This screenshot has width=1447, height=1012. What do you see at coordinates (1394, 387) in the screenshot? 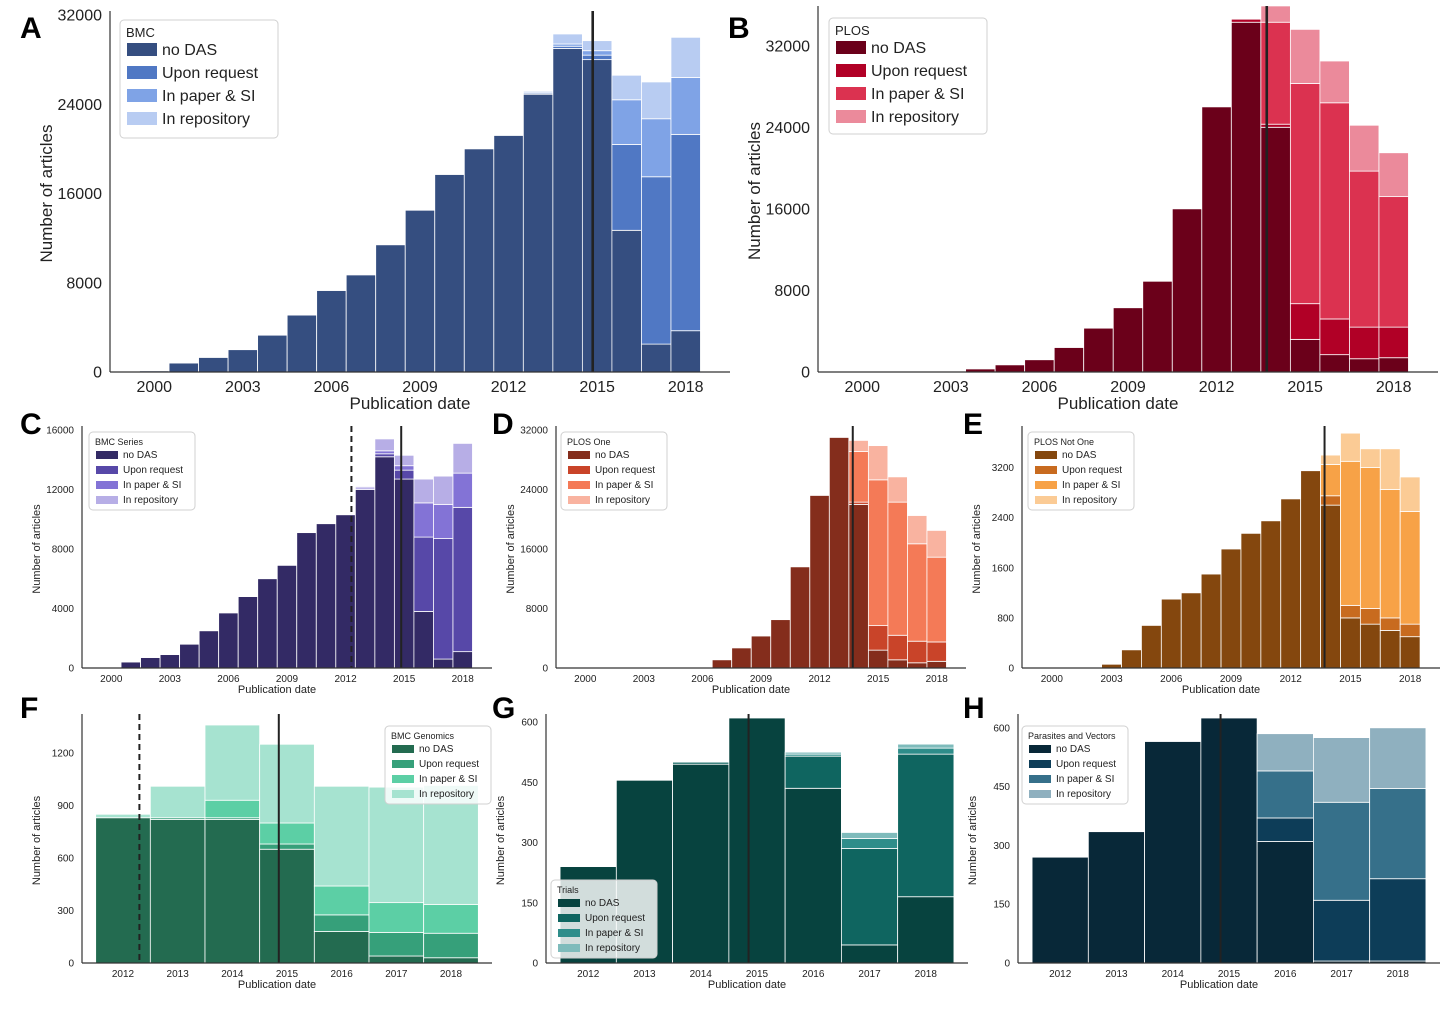
I see `x-tick-label-b-2018: 2018` at bounding box center [1394, 387].